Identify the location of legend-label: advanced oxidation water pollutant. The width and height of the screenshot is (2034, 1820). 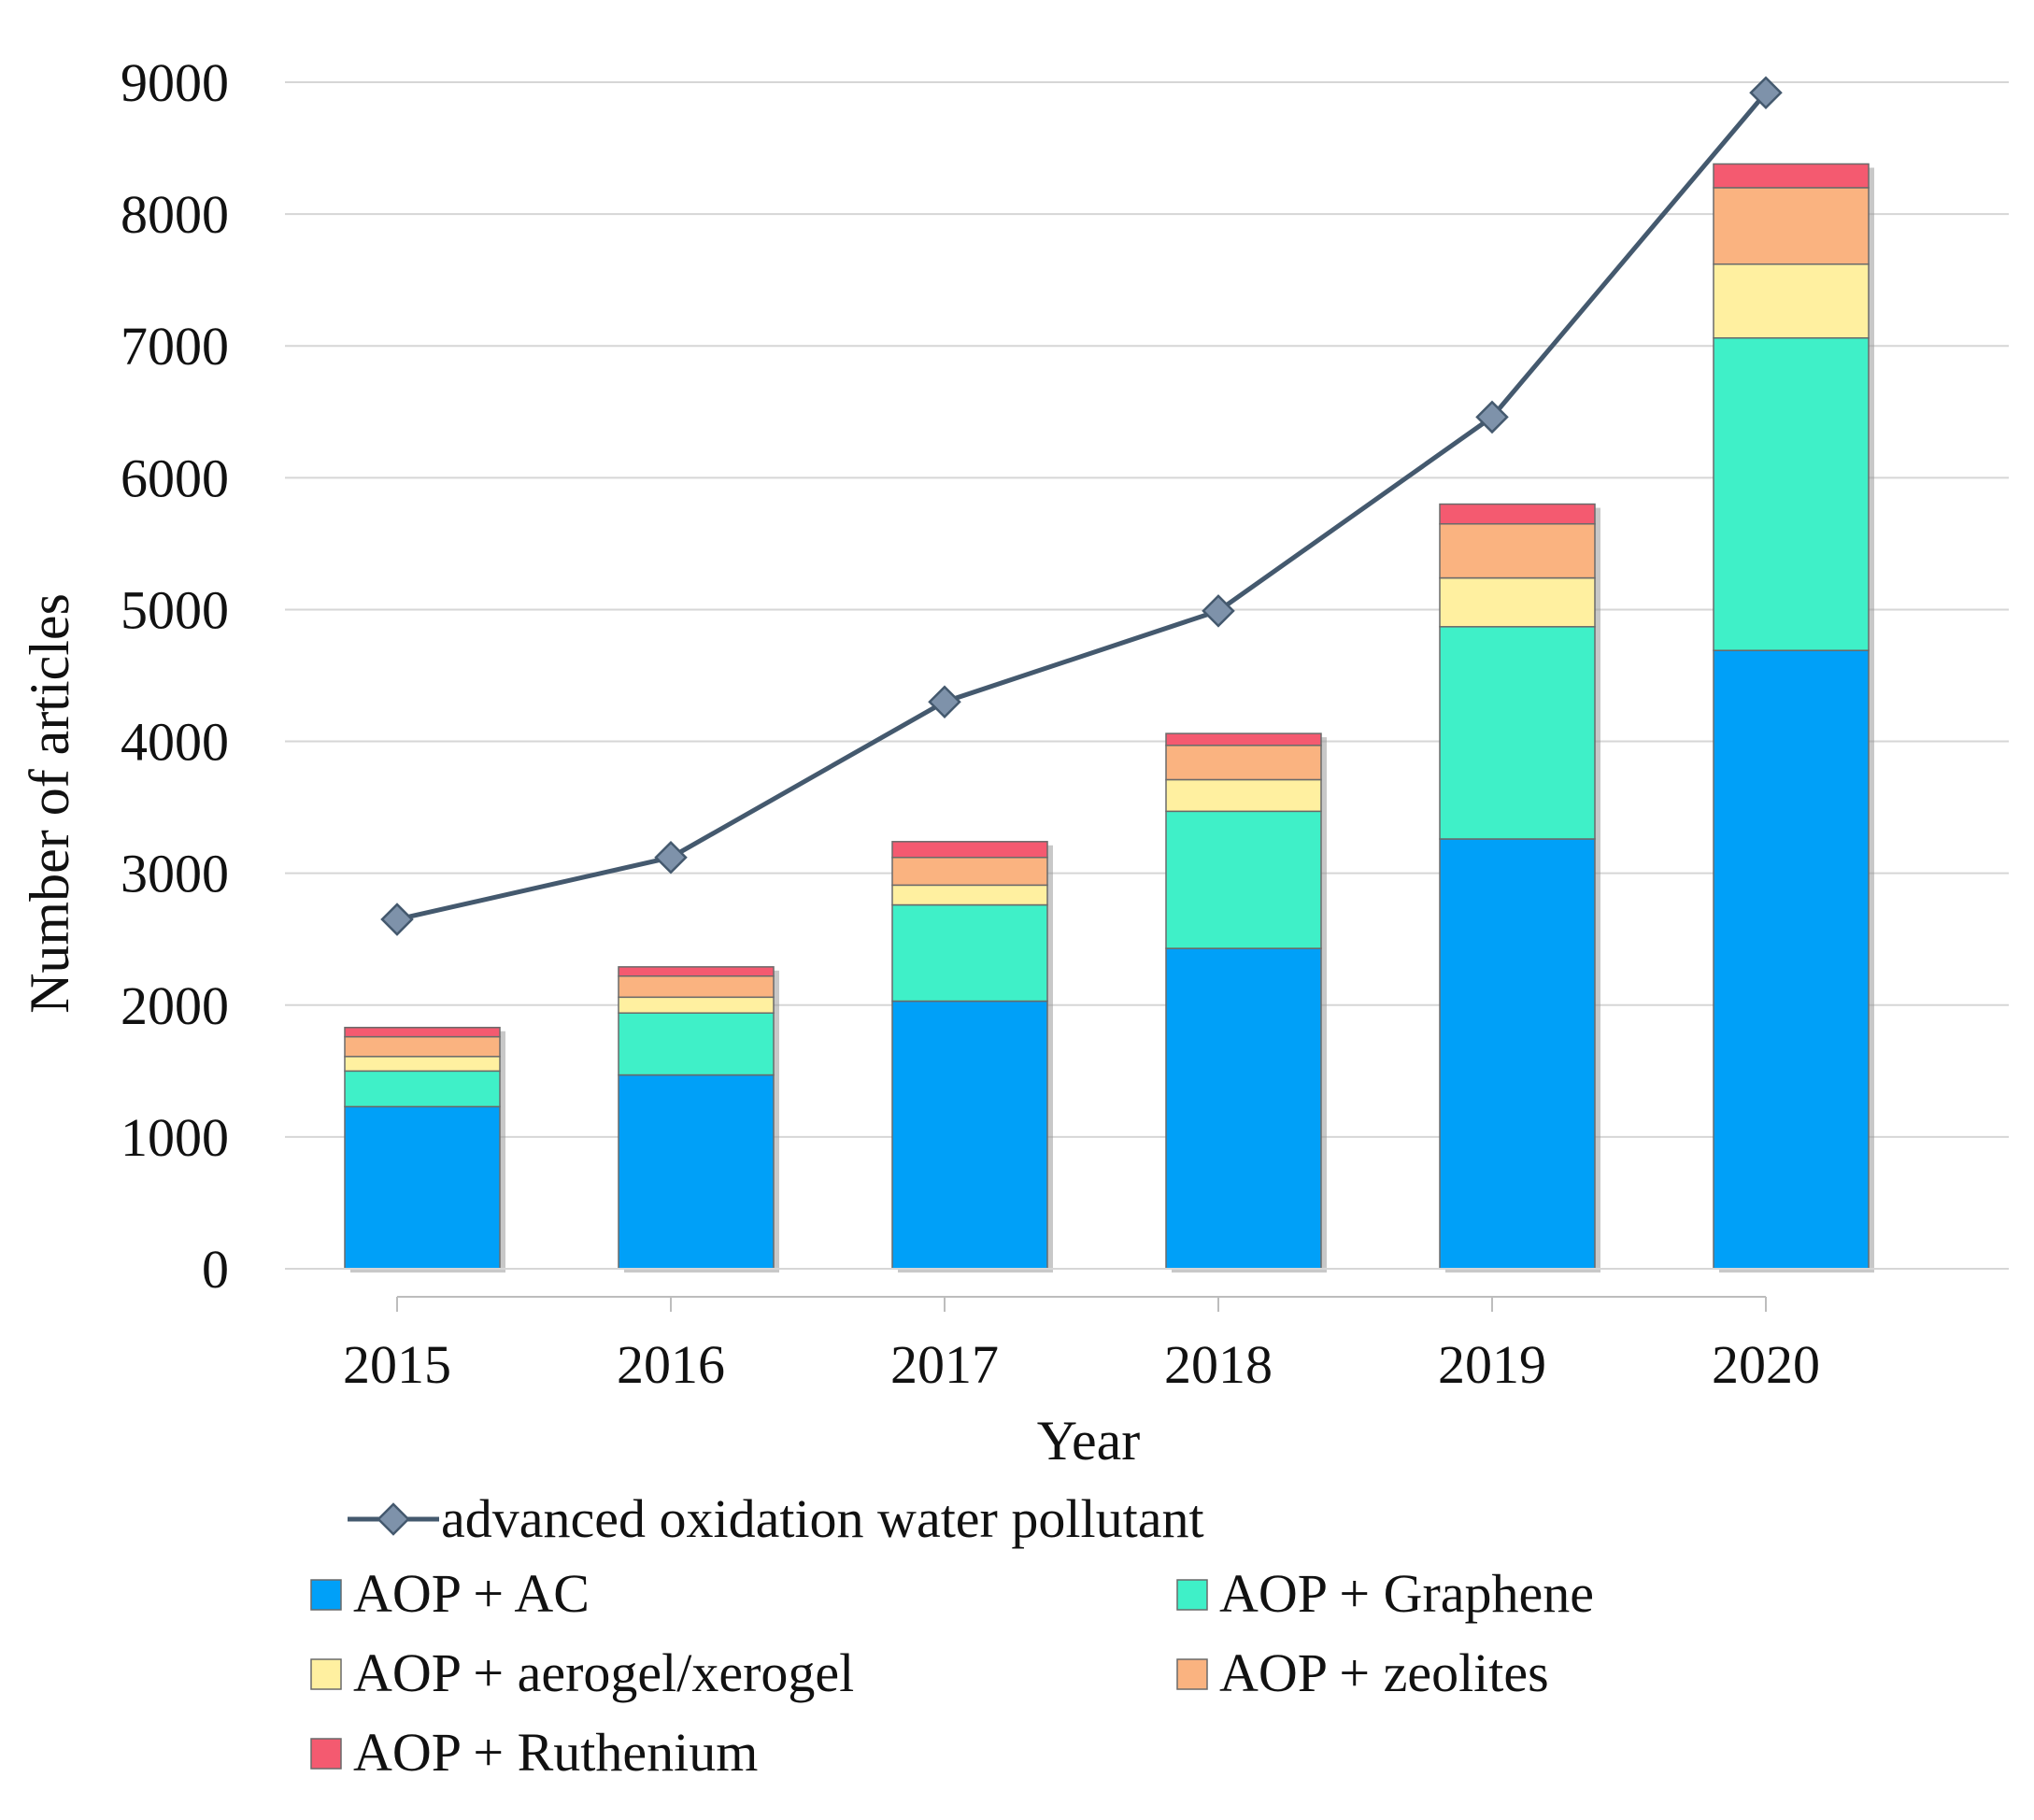
(822, 1518).